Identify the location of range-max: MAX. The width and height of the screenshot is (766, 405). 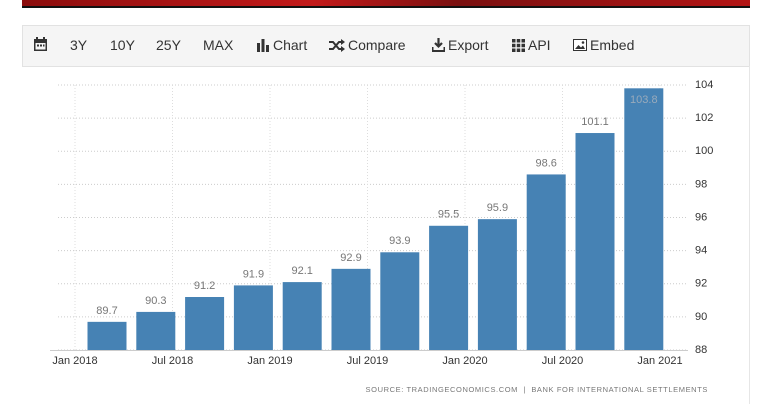
(218, 45).